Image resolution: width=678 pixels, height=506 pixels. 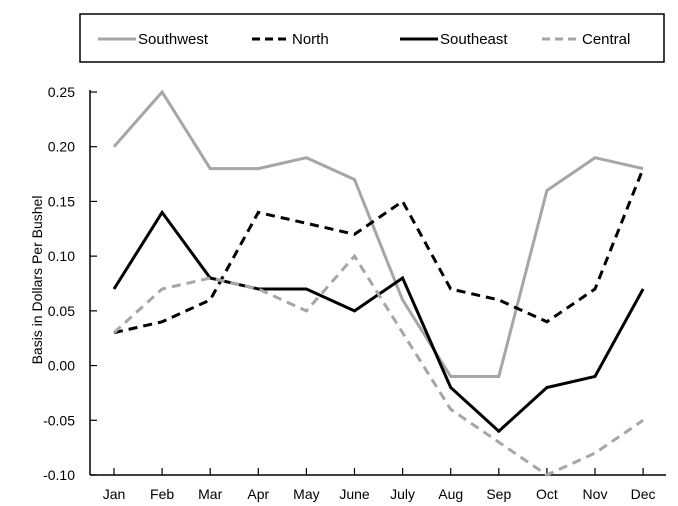 What do you see at coordinates (450, 494) in the screenshot?
I see `x-tick-label: Aug` at bounding box center [450, 494].